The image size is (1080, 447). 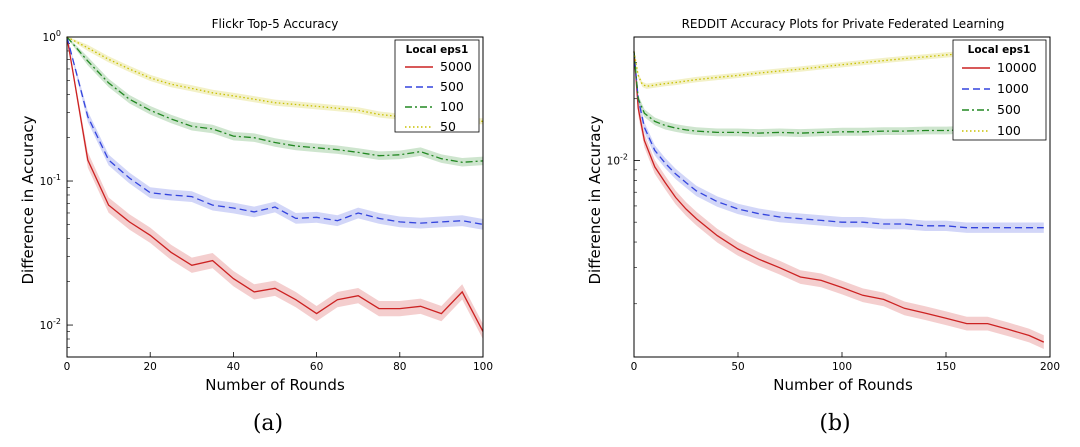 What do you see at coordinates (150, 367) in the screenshot?
I see `chart-a-xtick-label: 20` at bounding box center [150, 367].